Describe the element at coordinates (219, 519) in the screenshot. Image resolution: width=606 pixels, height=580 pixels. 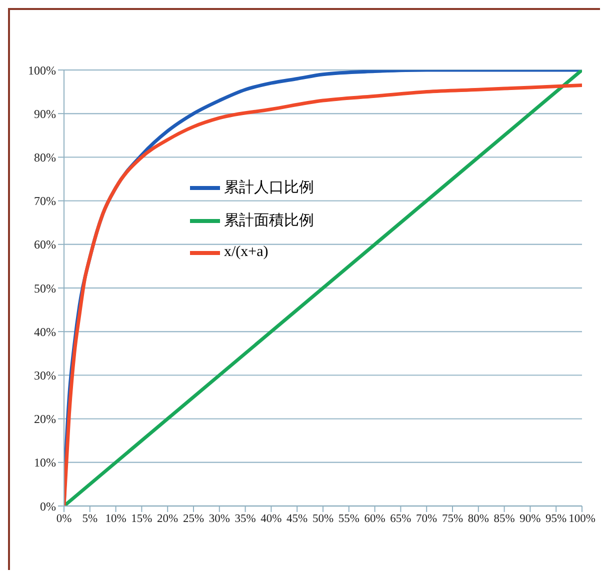
I see `x-tick-label: 30%` at that location.